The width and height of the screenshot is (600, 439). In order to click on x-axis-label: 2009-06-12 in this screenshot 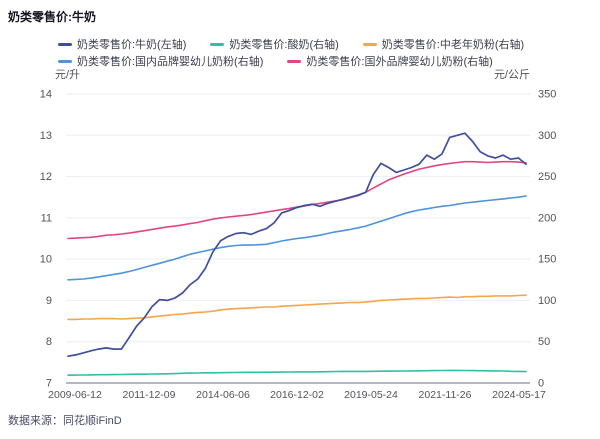, I will do `click(75, 395)`.